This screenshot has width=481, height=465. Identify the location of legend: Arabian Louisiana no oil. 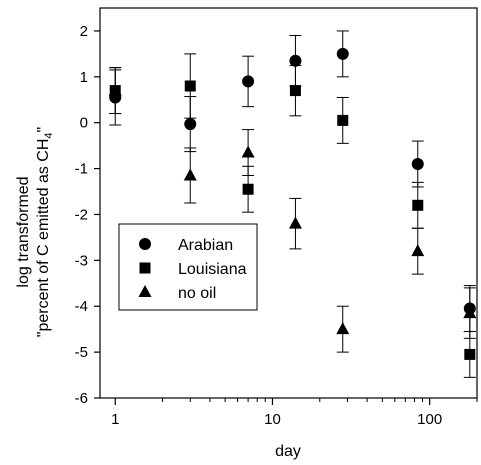
(188, 267).